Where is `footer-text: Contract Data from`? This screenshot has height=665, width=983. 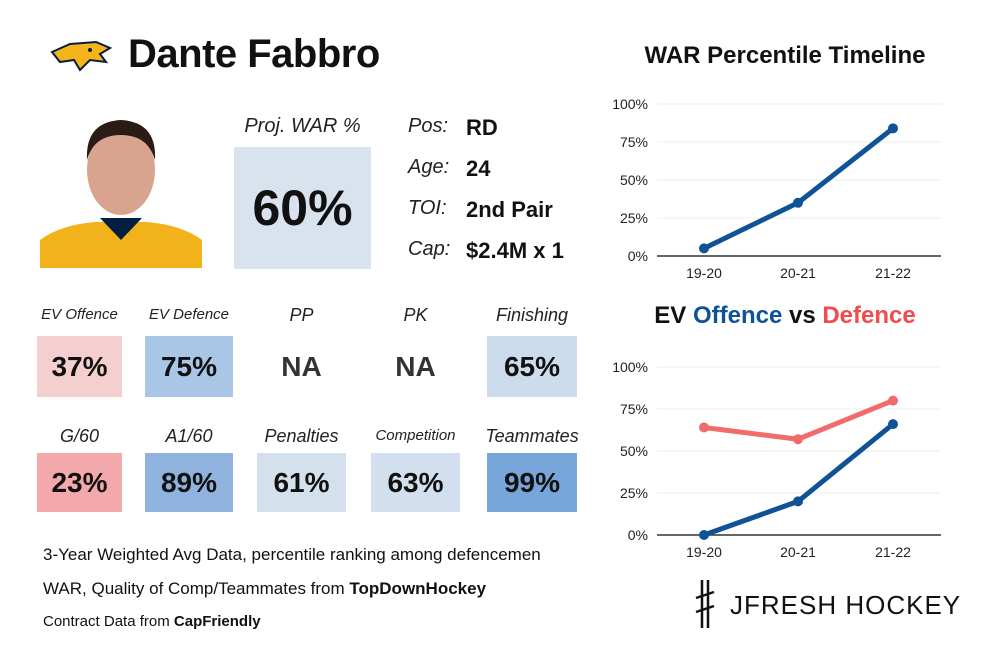
footer-text: Contract Data from is located at coordinates (108, 621).